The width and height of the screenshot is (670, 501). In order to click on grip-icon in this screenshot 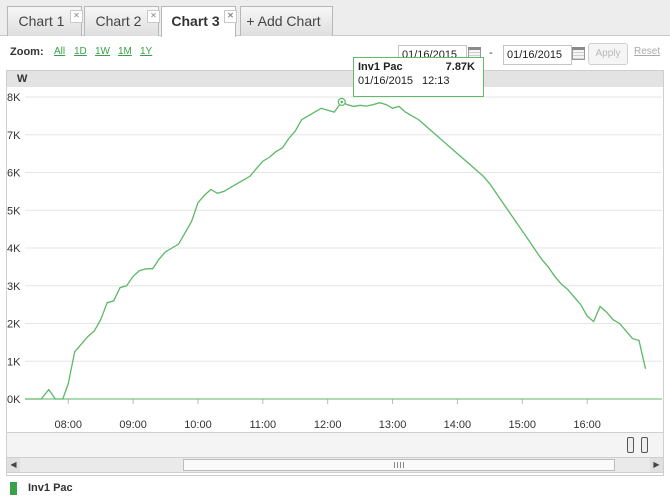, I will do `click(399, 465)`.